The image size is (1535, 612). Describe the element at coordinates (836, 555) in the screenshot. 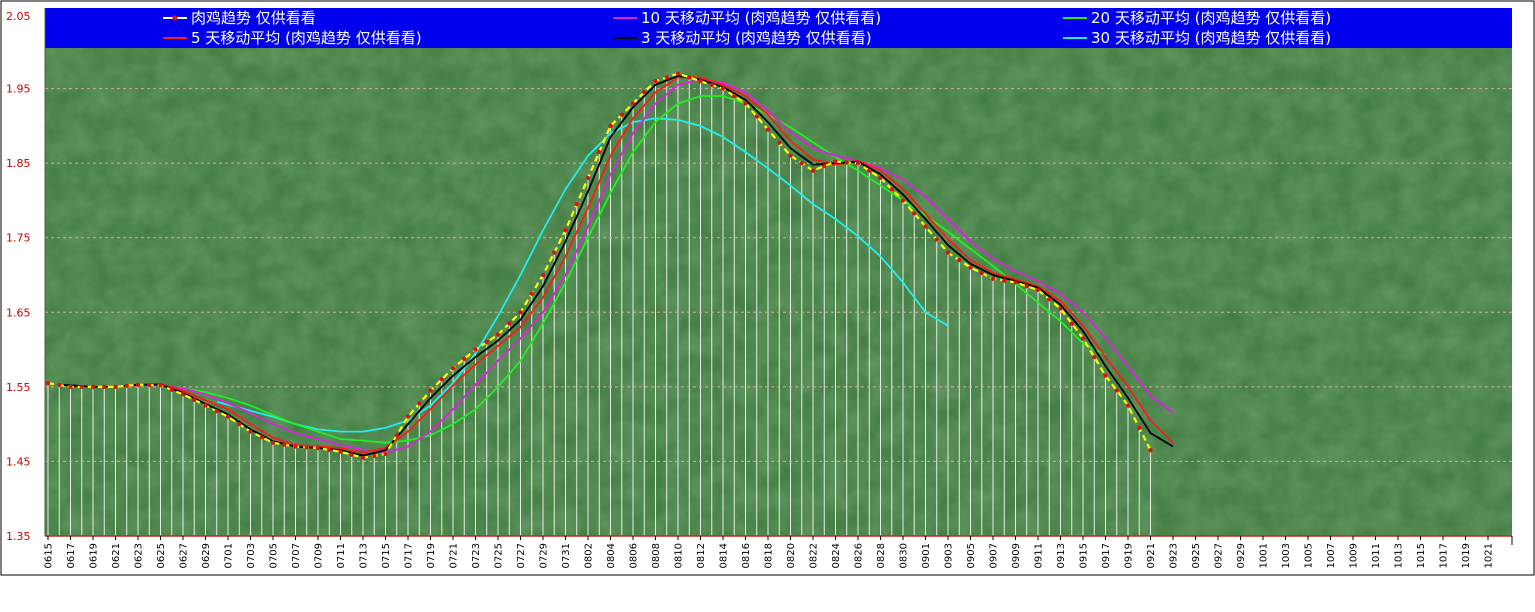

I see `x-tick-label: 0824` at that location.